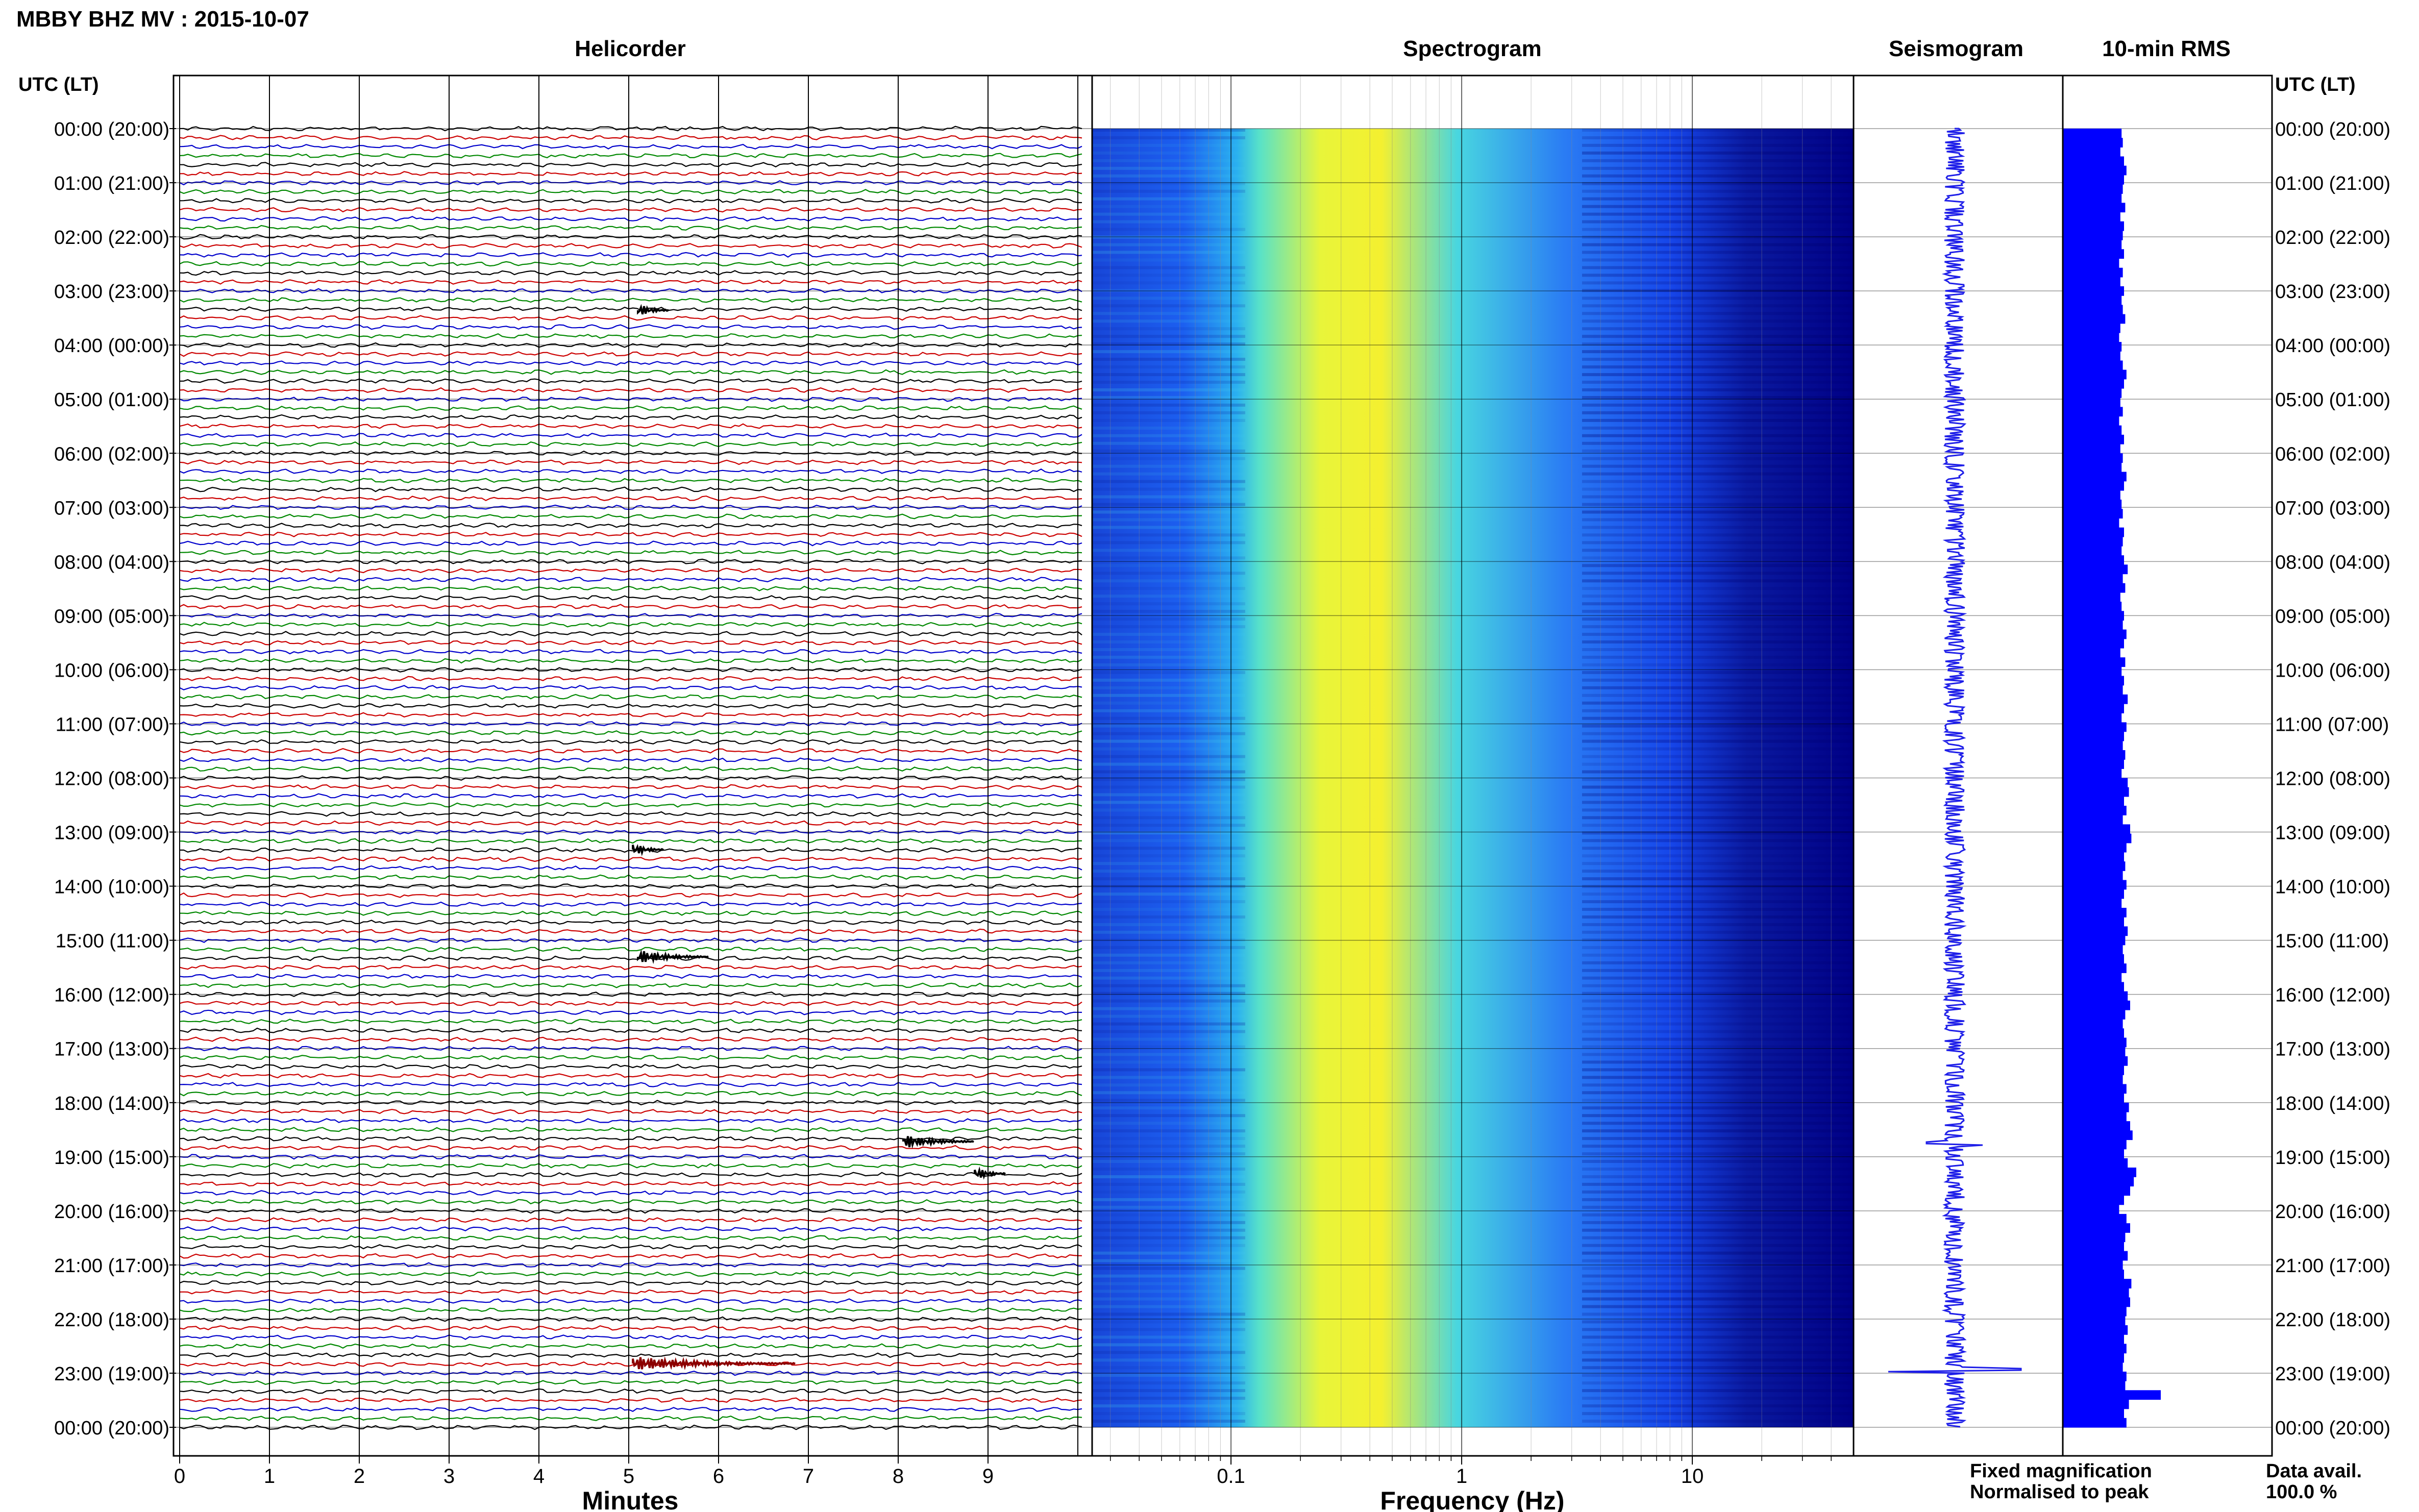 Image resolution: width=2419 pixels, height=1512 pixels. I want to click on time-label-left: 00:00 (20:00), so click(111, 1428).